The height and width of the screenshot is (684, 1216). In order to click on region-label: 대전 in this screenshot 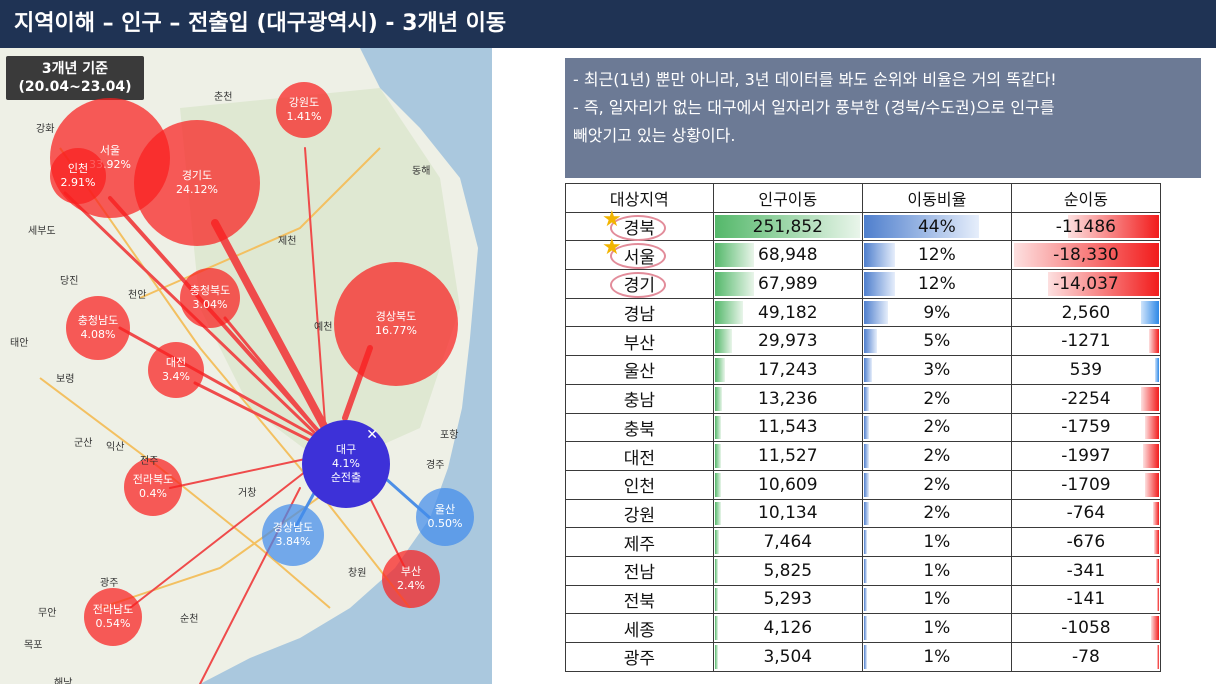, I will do `click(639, 458)`.